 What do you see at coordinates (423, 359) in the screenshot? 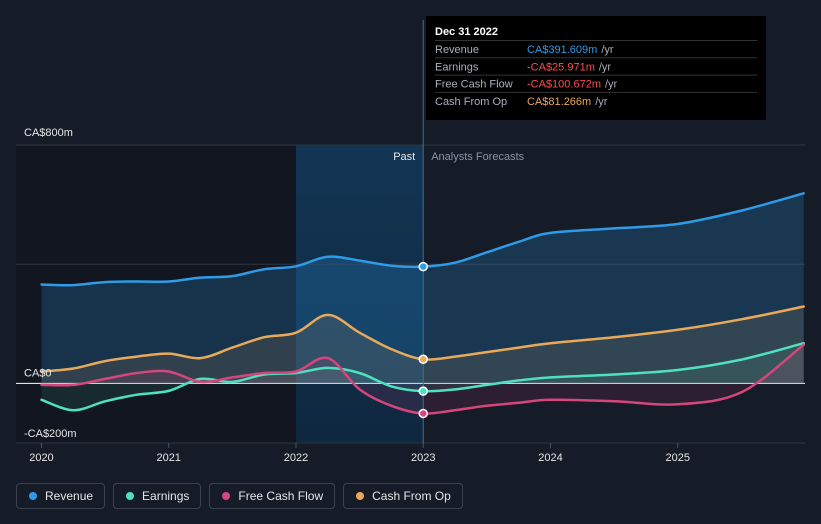
I see `cash-from-op-marker` at bounding box center [423, 359].